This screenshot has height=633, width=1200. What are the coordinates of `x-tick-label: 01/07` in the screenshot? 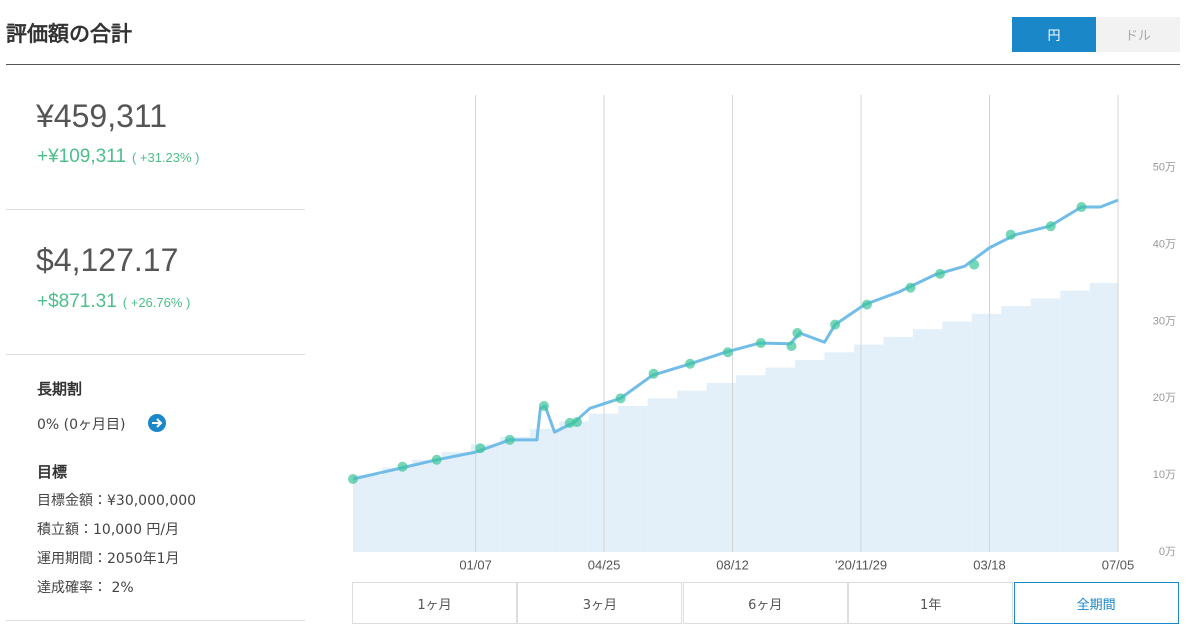 It's located at (475, 564).